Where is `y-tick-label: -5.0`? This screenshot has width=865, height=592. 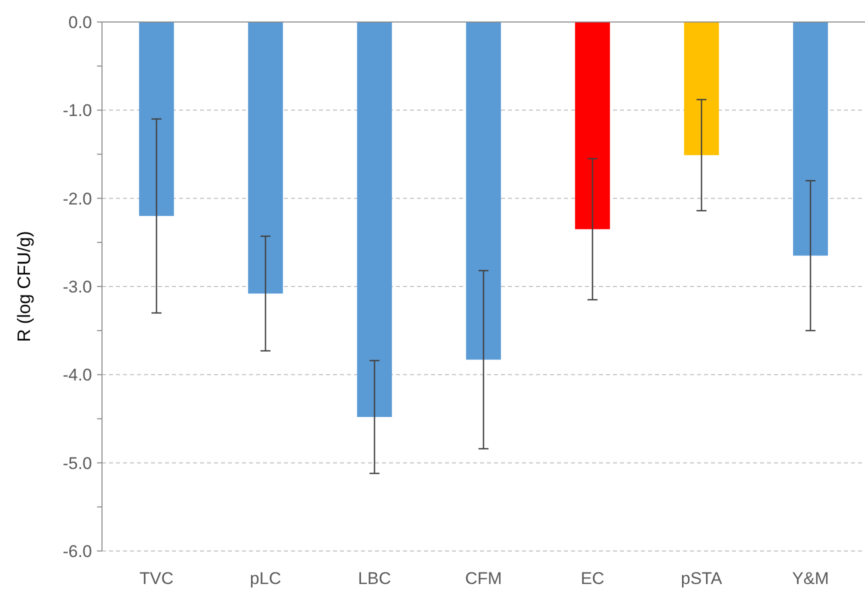
y-tick-label: -5.0 is located at coordinates (77, 463).